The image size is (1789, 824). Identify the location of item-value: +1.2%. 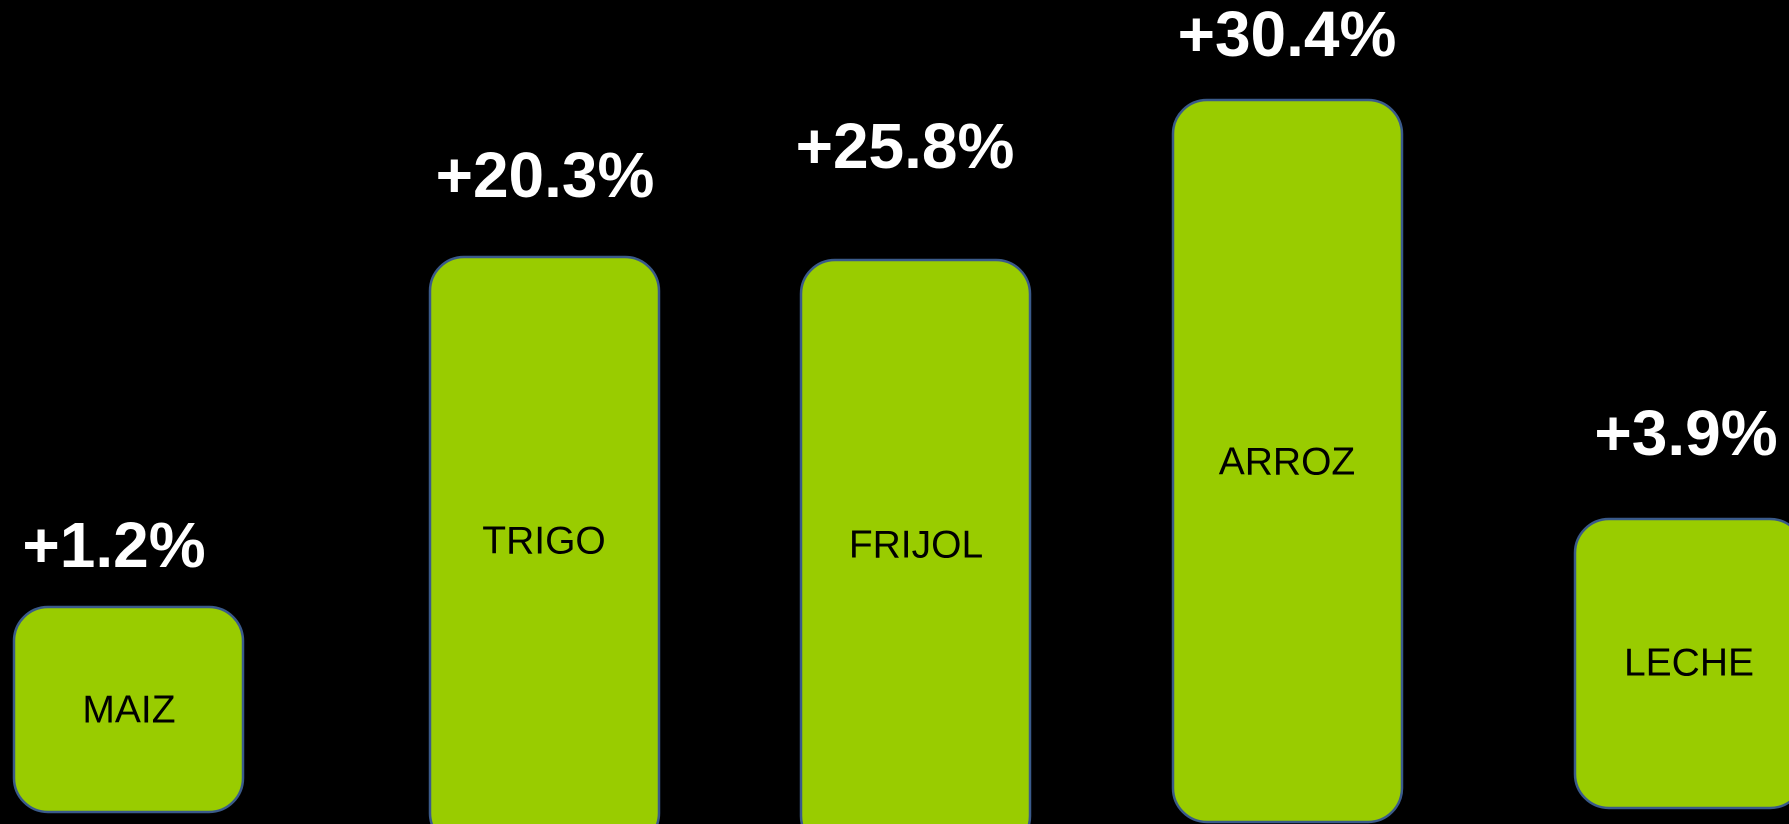
(113, 545).